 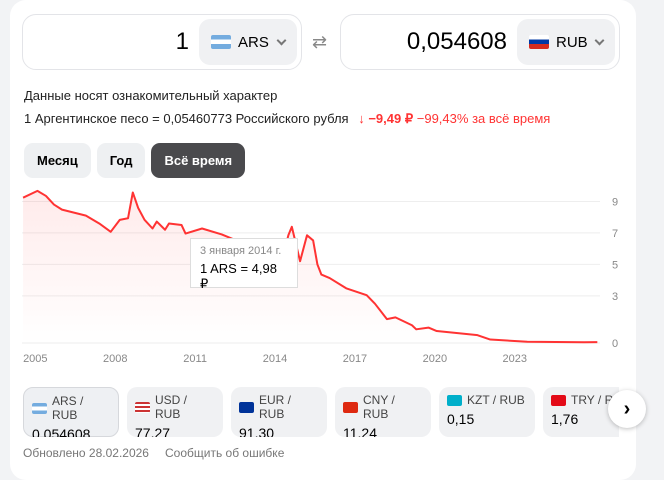 What do you see at coordinates (581, 412) in the screenshot?
I see `currency-pair-tr: TRY / RUB 1,76` at bounding box center [581, 412].